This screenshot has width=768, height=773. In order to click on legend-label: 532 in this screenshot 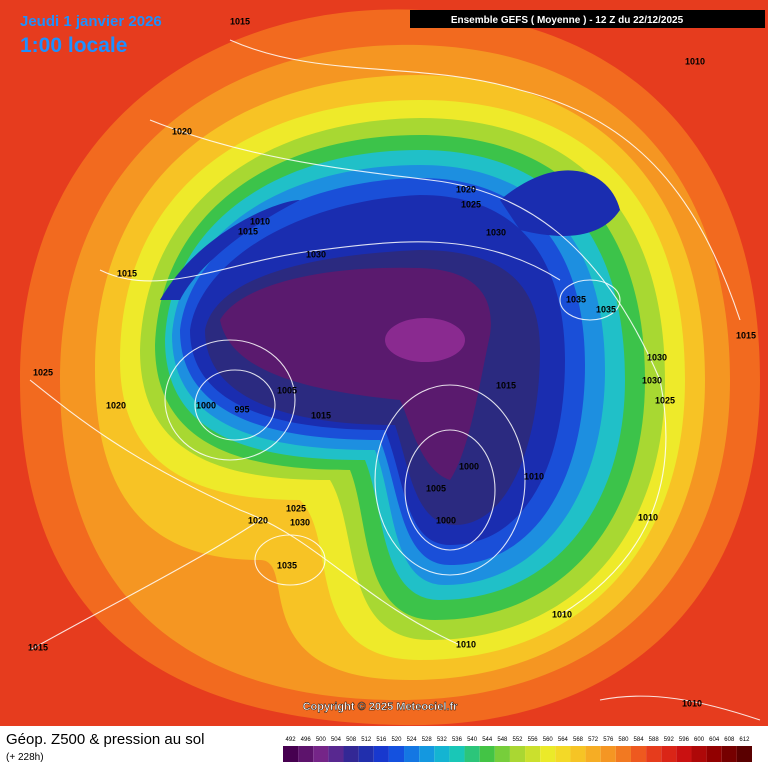, I will do `click(442, 740)`.